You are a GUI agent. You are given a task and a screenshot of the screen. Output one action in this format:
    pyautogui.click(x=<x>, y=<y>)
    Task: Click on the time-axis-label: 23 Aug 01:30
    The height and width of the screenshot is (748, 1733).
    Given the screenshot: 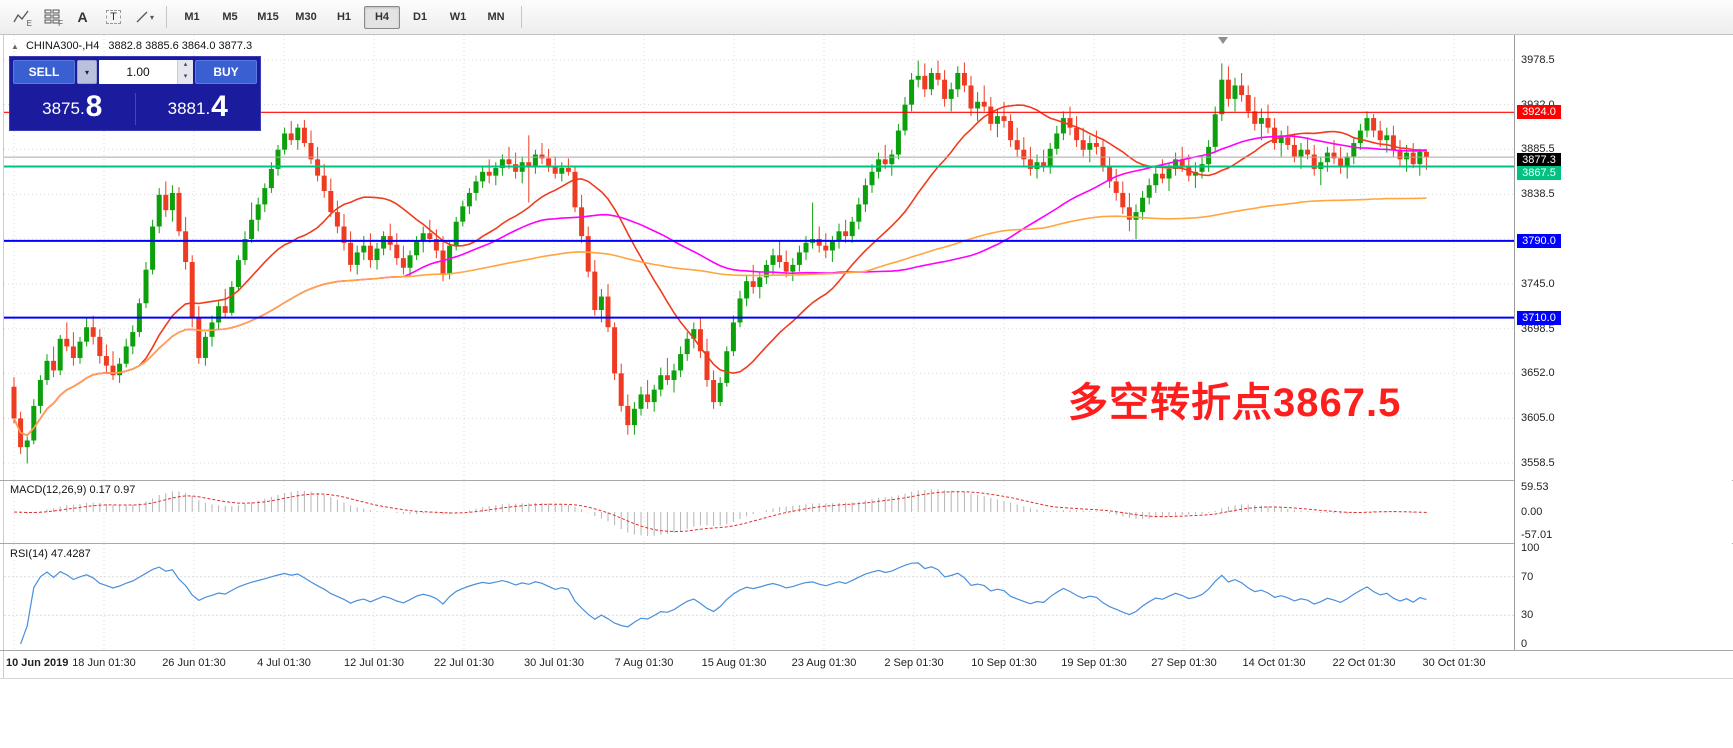 What is the action you would take?
    pyautogui.click(x=824, y=663)
    